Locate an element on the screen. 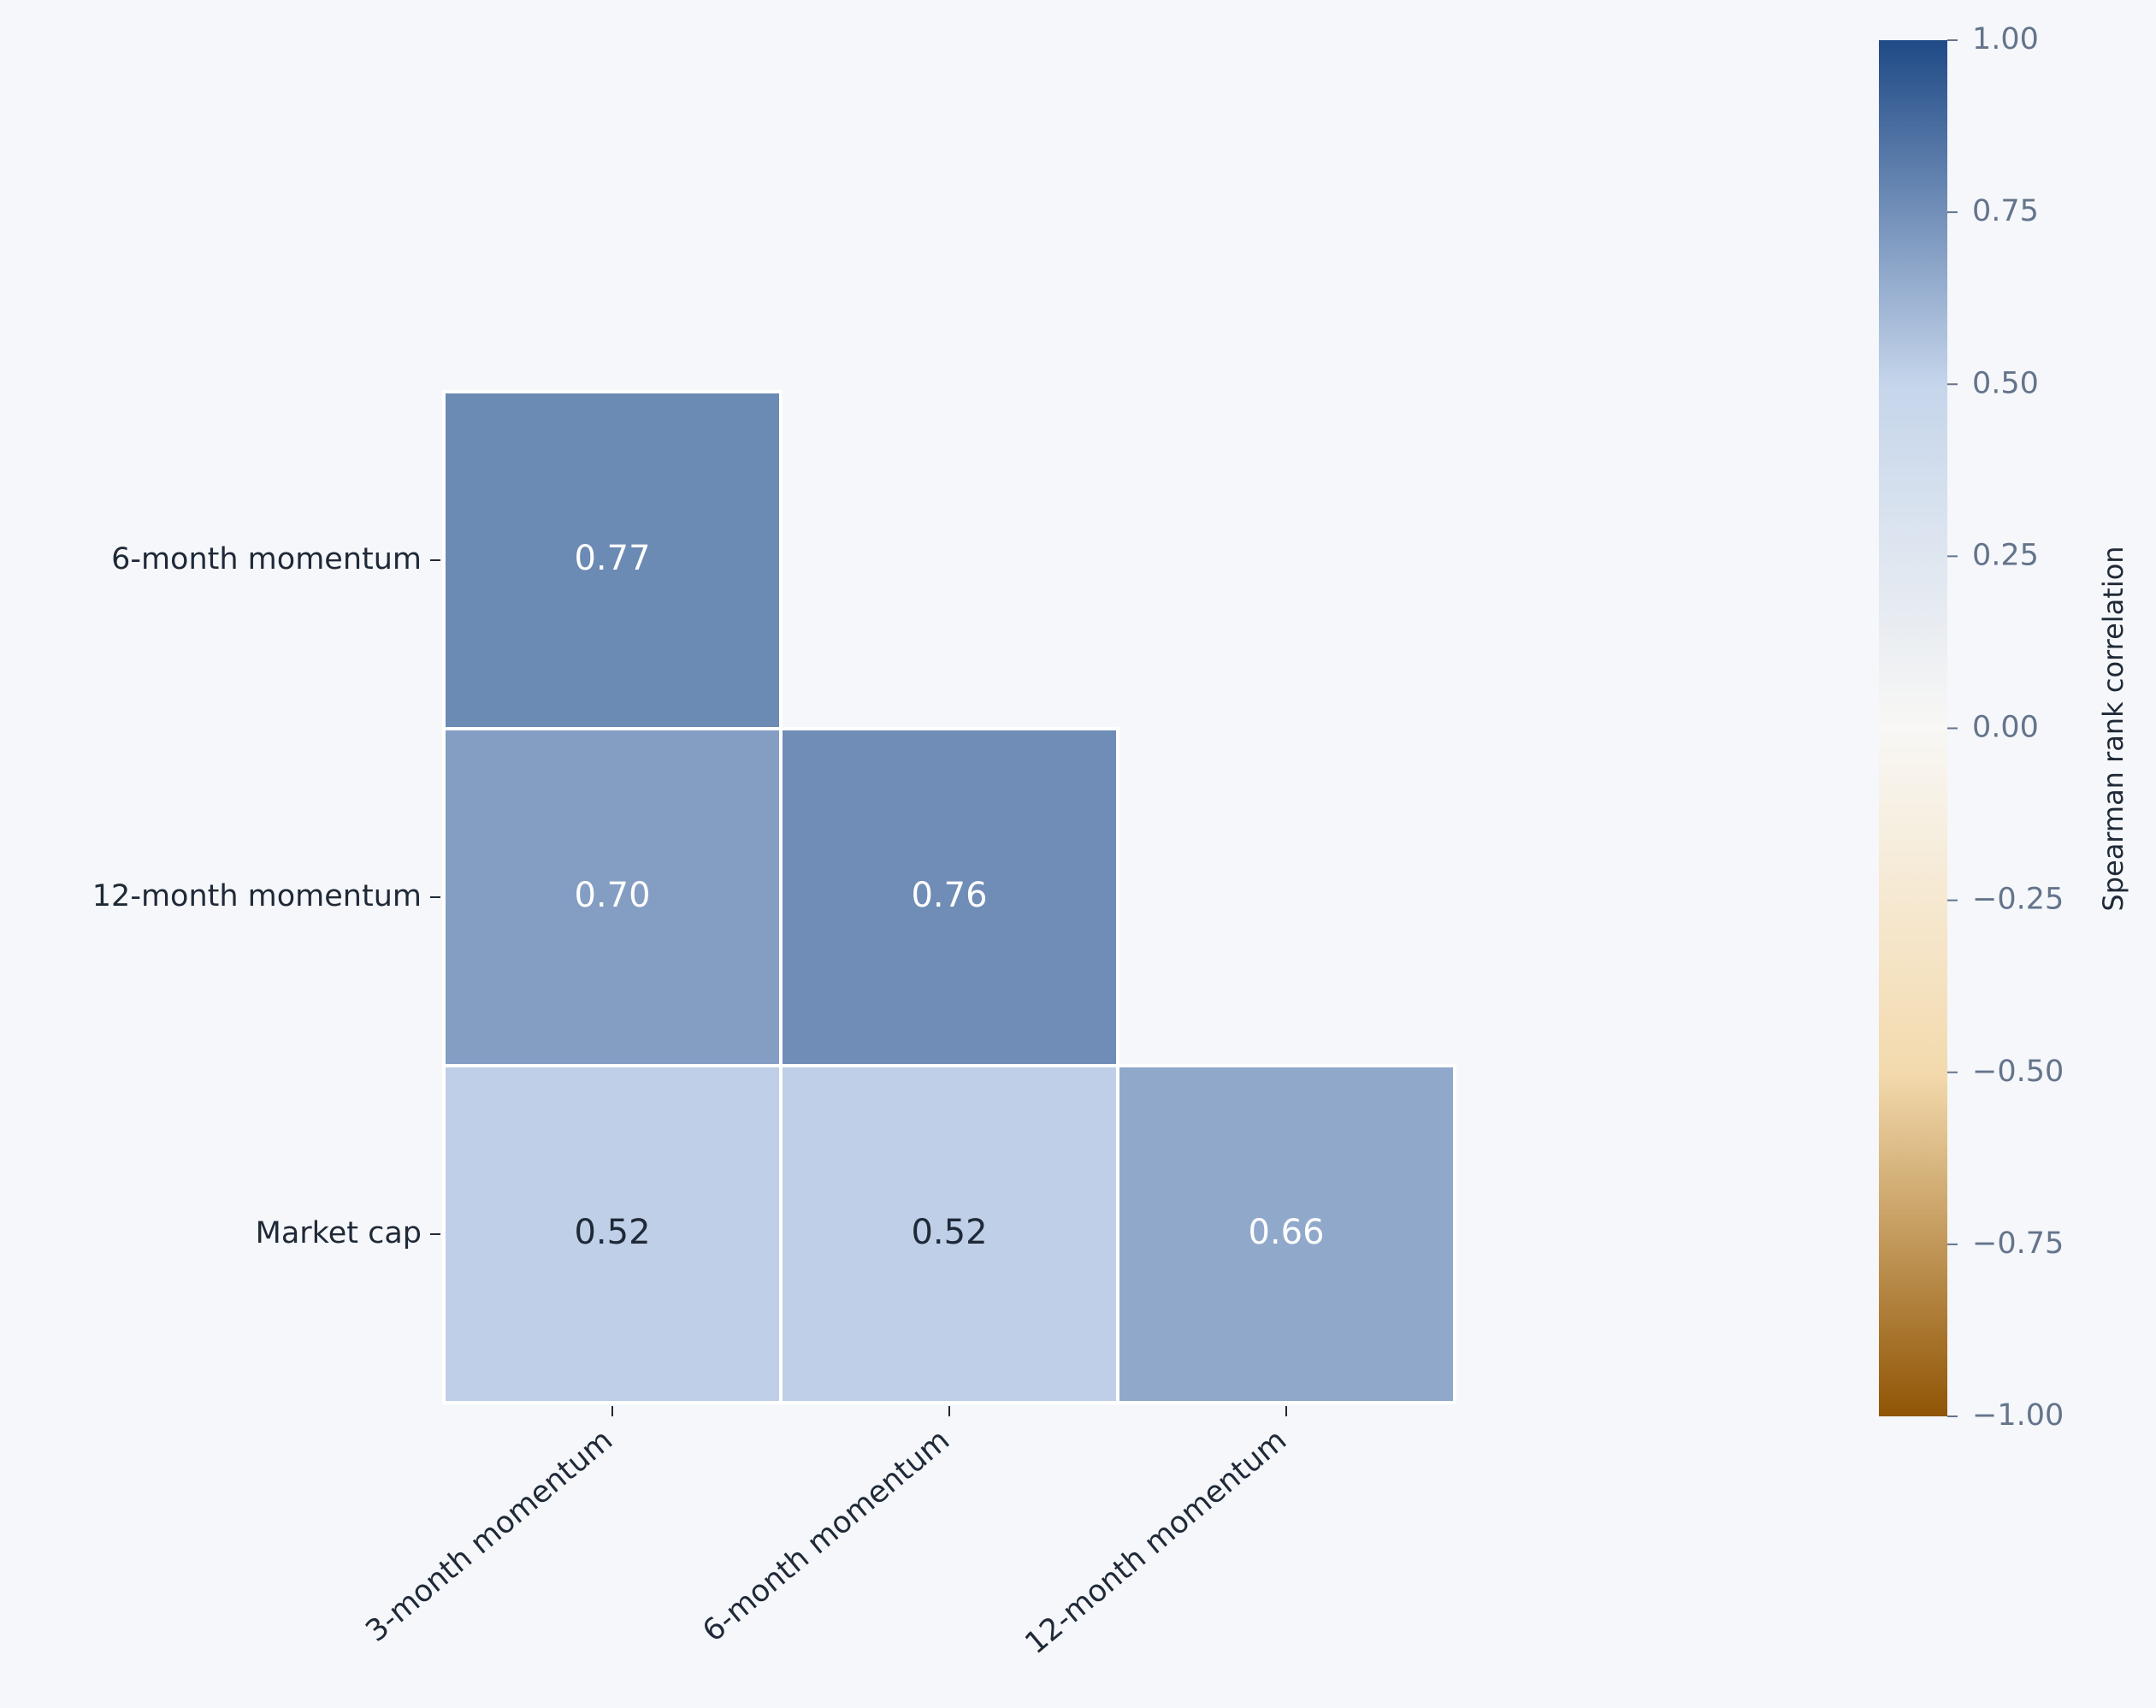  cell-label: 0.66 is located at coordinates (1286, 1232).